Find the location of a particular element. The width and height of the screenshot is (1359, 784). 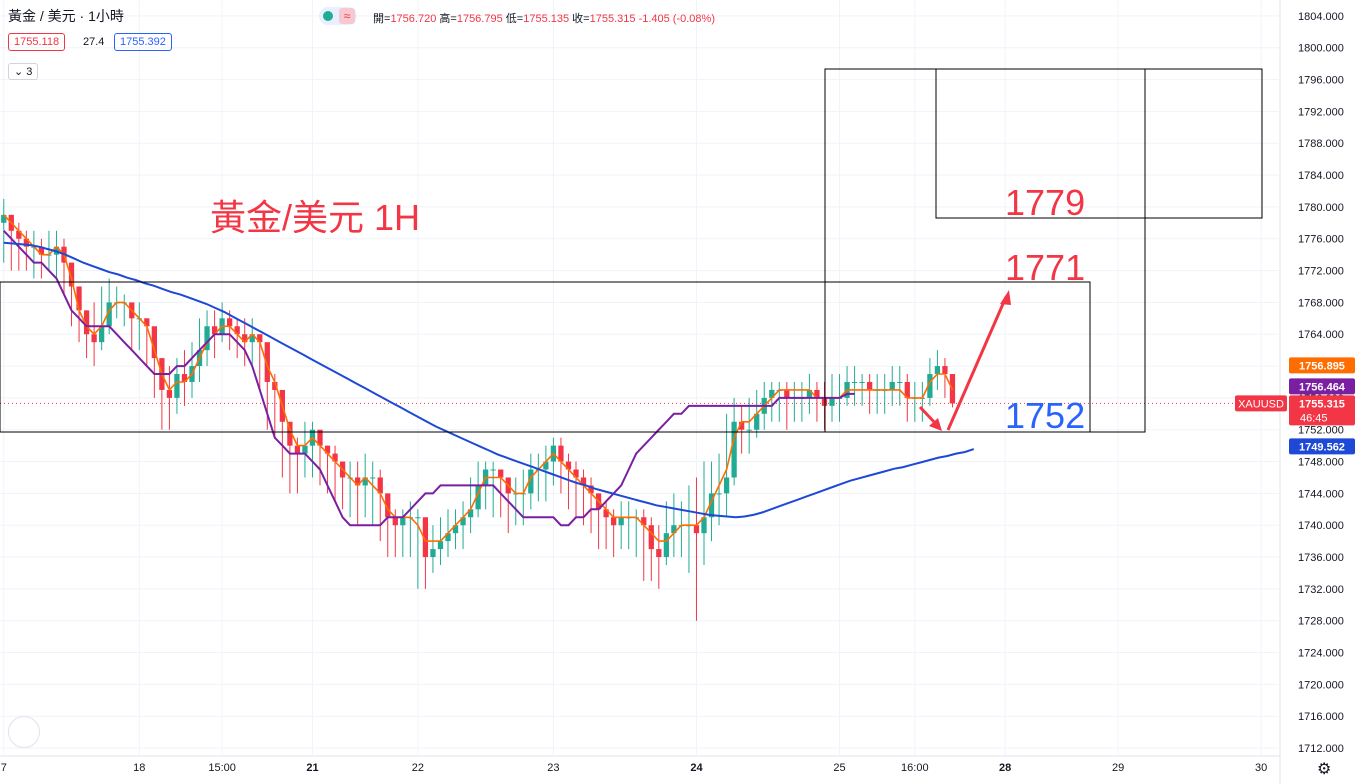

time-axis: 7 18 15:00 21 22 23 24 25 16:00 28 29 30 is located at coordinates (634, 768).